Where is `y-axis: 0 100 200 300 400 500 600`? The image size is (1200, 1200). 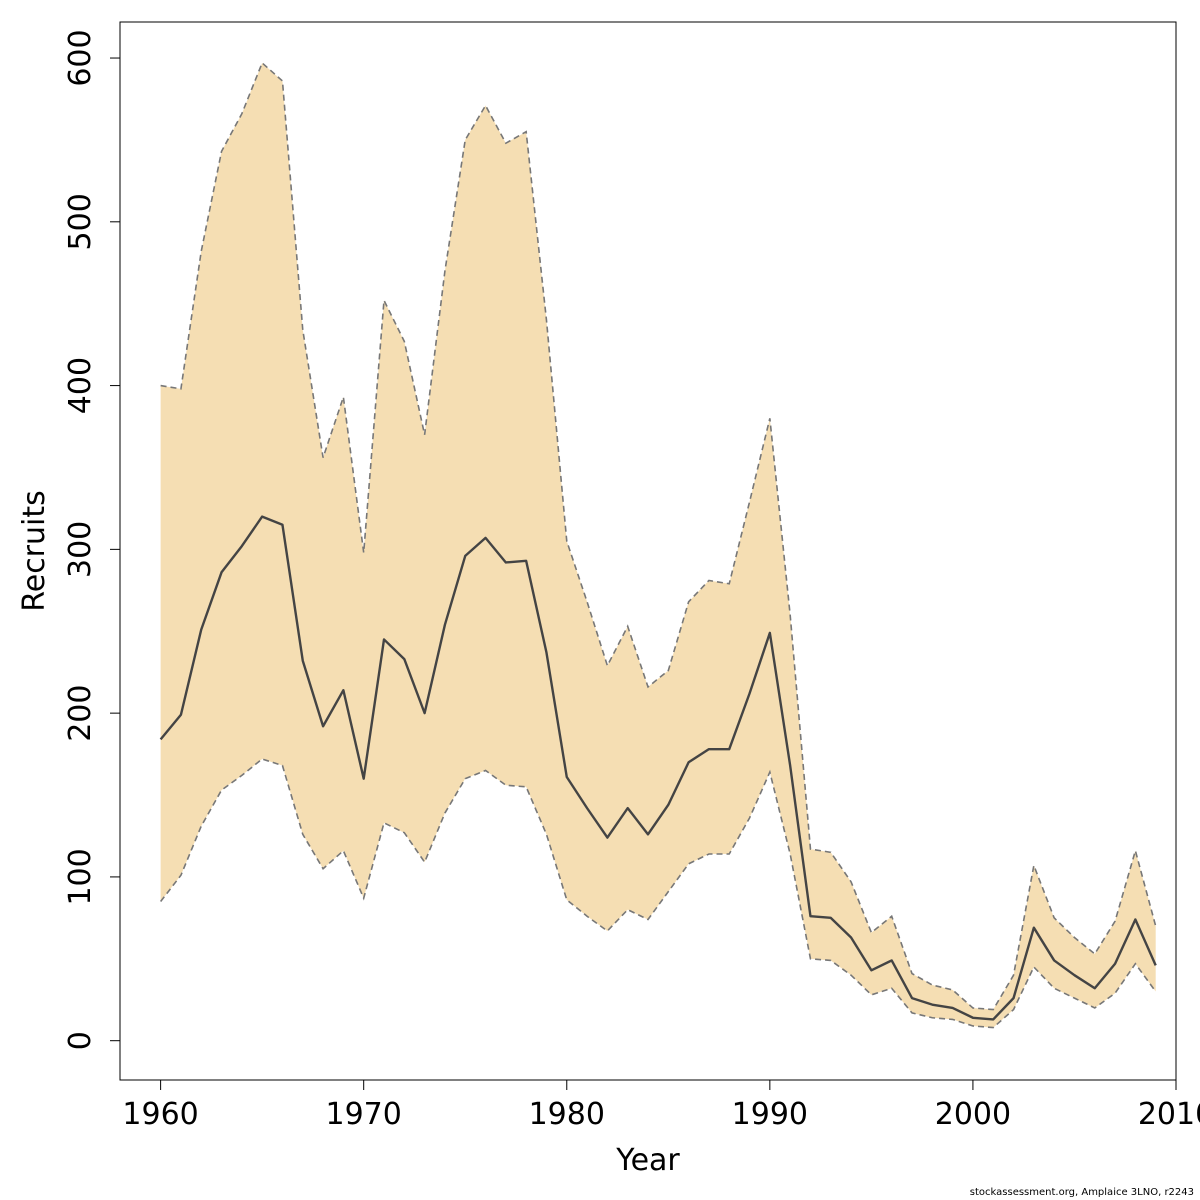 y-axis: 0 100 200 300 400 500 600 is located at coordinates (92, 539).